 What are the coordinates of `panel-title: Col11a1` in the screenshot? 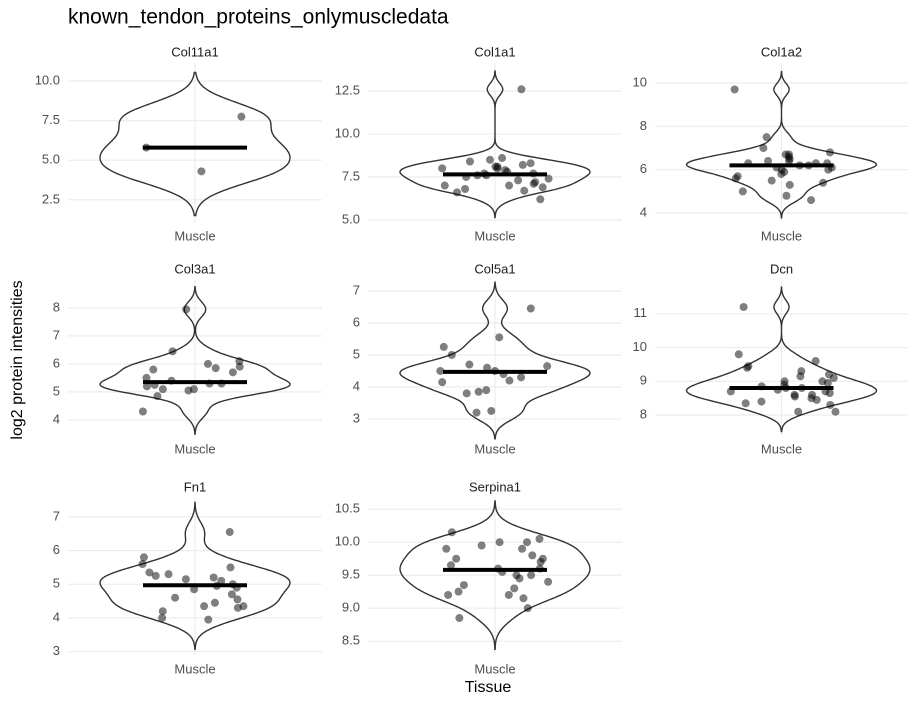 It's located at (194, 51).